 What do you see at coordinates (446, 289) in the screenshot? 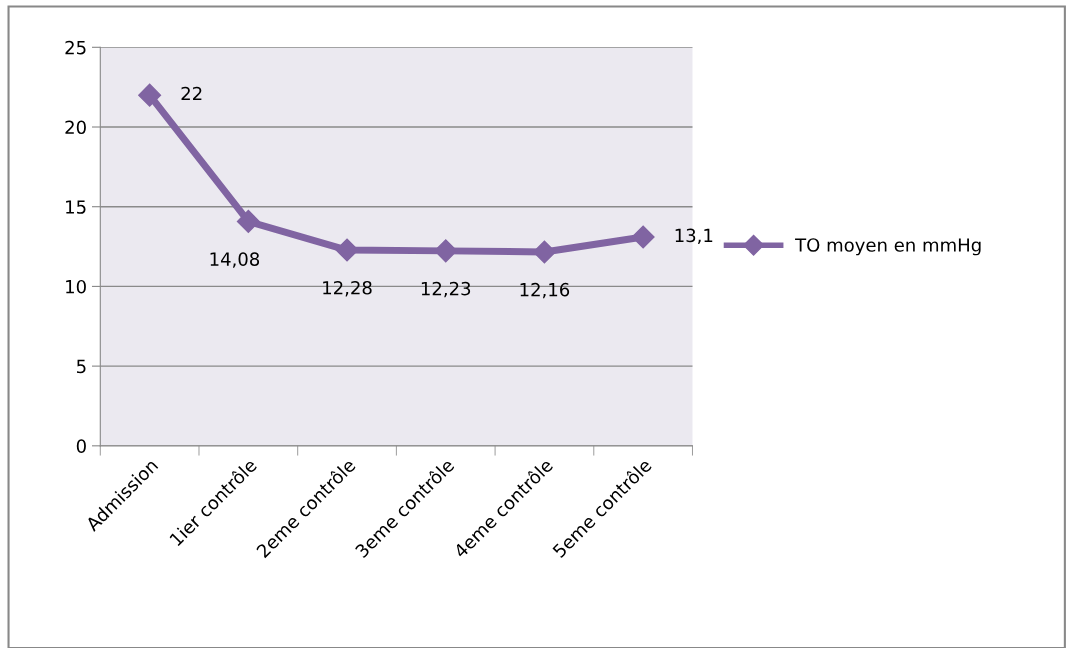
I see `data-label: 12,23` at bounding box center [446, 289].